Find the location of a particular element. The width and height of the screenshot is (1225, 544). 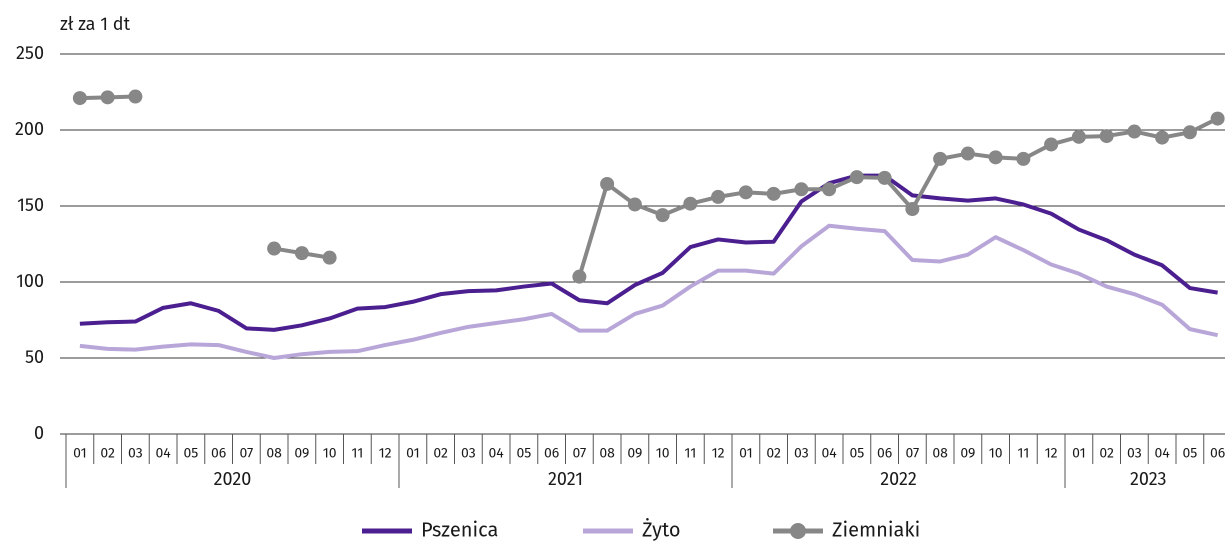

y-tick-label: 250 is located at coordinates (30, 53).